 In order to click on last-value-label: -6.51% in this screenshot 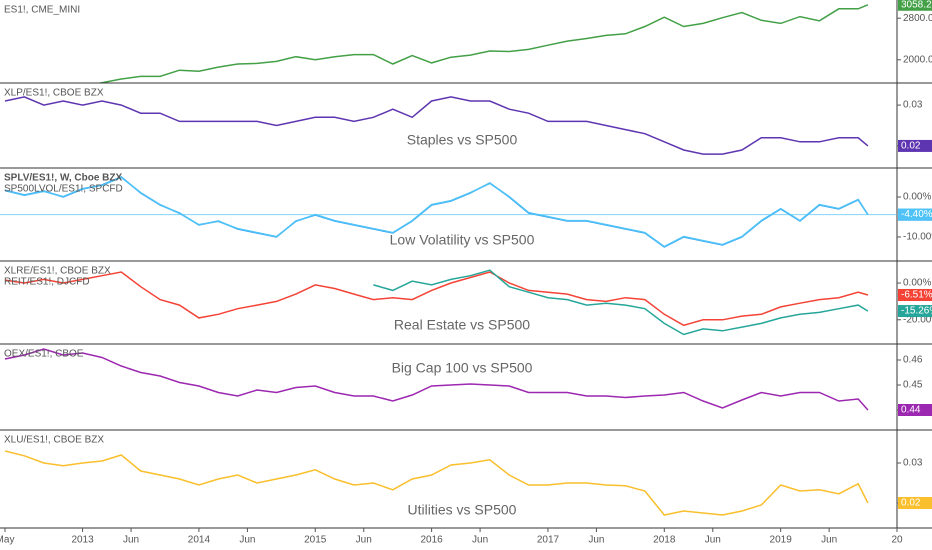, I will do `click(916, 295)`.